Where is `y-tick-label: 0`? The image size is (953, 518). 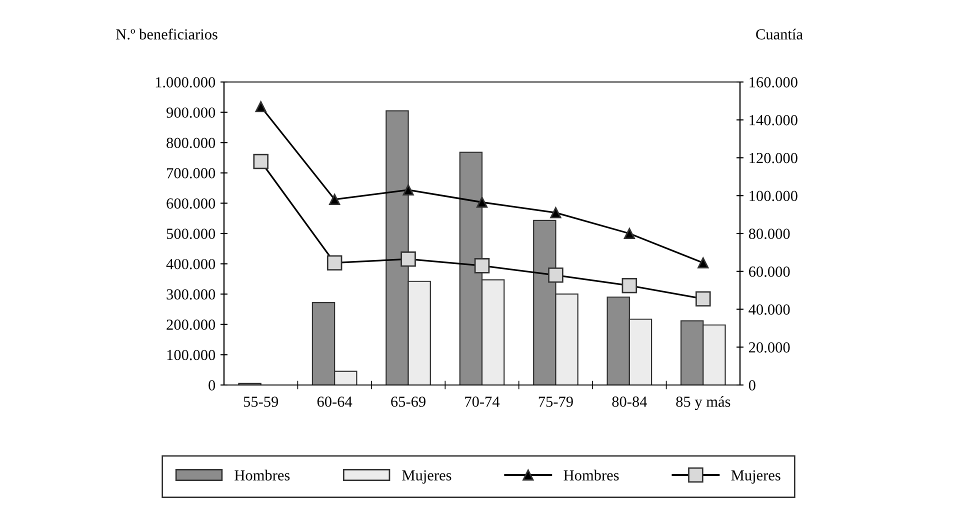 y-tick-label: 0 is located at coordinates (212, 385).